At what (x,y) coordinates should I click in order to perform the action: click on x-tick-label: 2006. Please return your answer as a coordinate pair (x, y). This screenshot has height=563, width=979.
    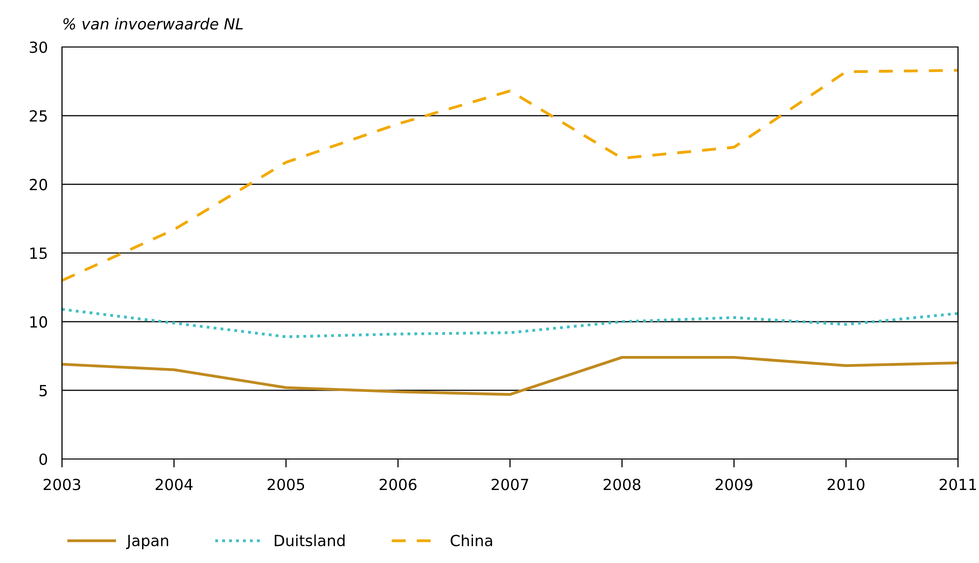
    Looking at the image, I should click on (398, 484).